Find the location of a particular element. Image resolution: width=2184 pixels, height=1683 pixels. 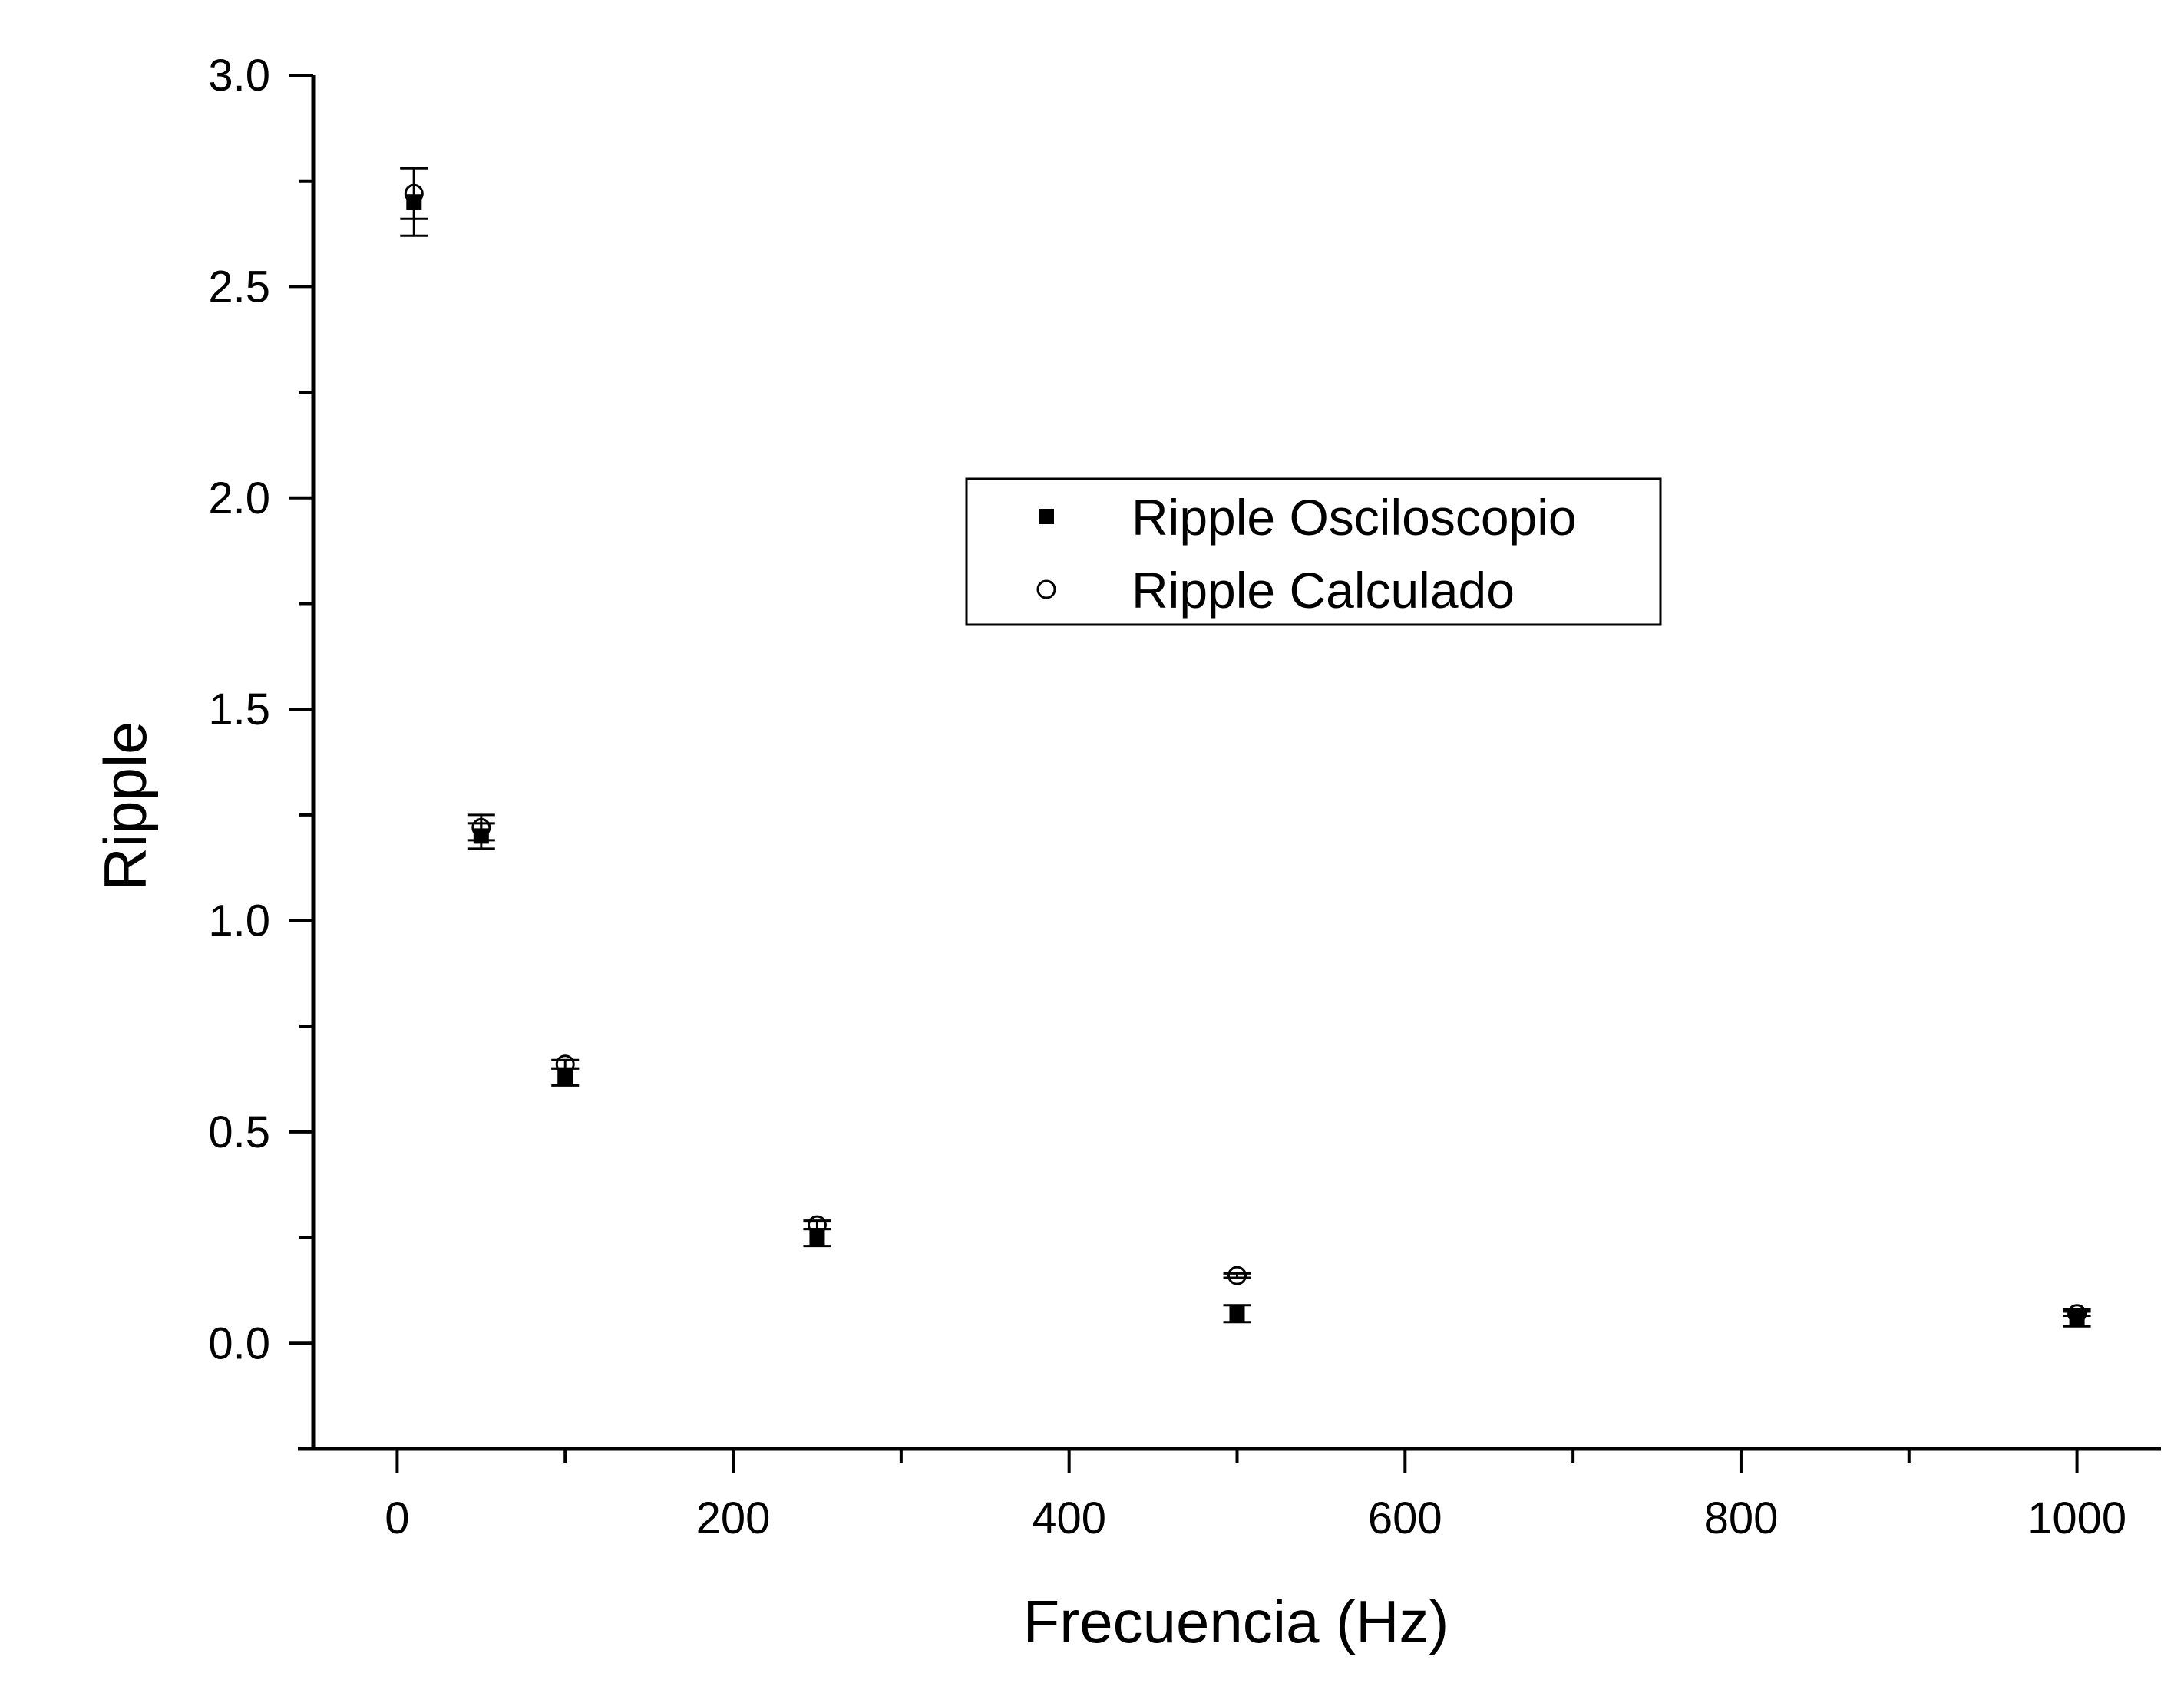

y-axis-ticks: 0.0 0.5 1.0 1.5 2.0 2.5 3.0 is located at coordinates (260, 750).